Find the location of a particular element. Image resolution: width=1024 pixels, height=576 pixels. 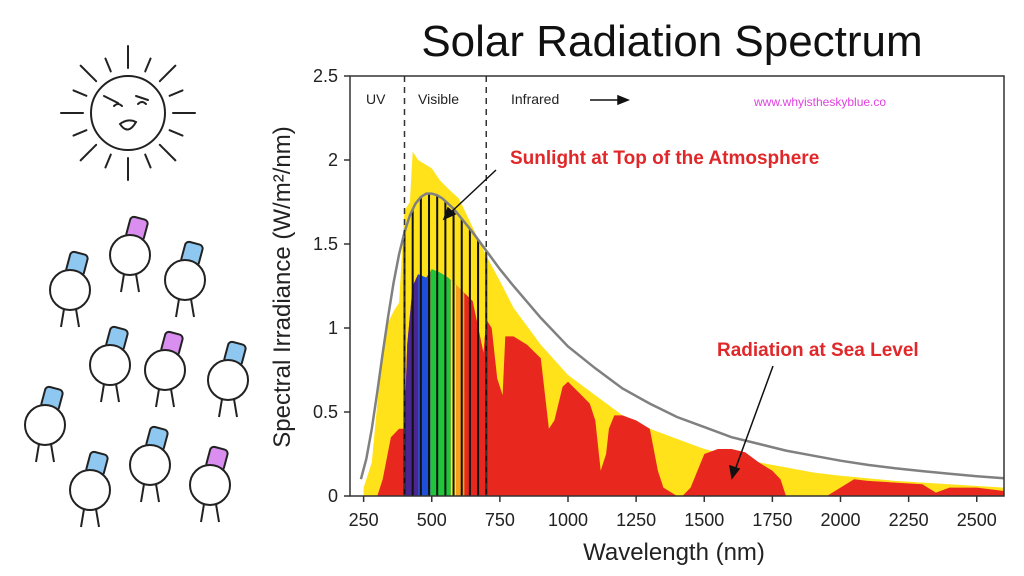

x-tick-label-2250: 2250 is located at coordinates (909, 520).